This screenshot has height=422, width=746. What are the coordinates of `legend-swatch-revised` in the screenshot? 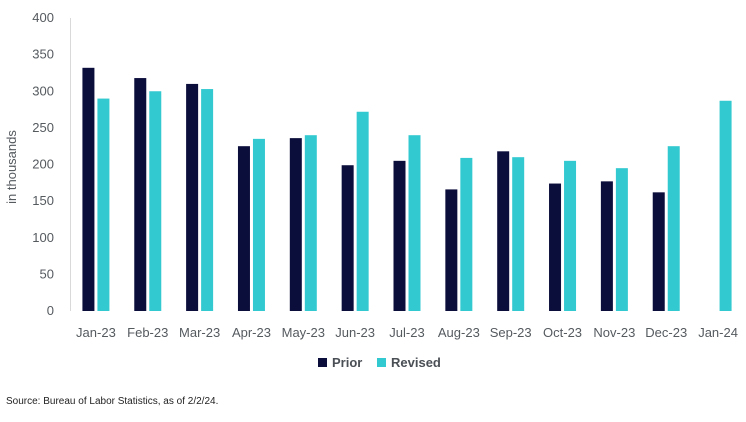 It's located at (381, 362).